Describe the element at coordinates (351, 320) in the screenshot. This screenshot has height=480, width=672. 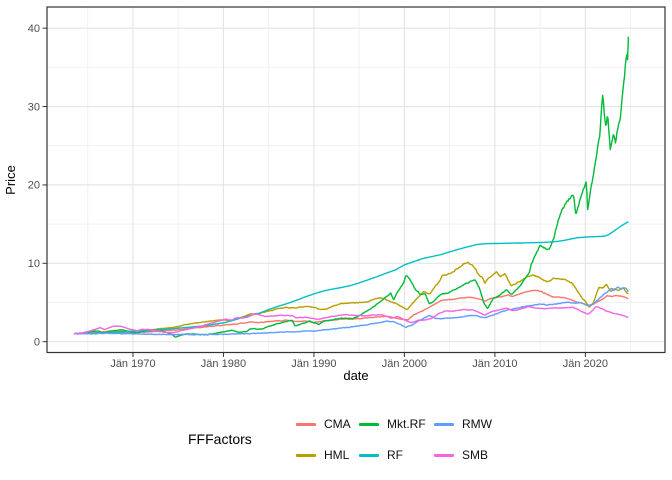
I see `series-line-smb` at that location.